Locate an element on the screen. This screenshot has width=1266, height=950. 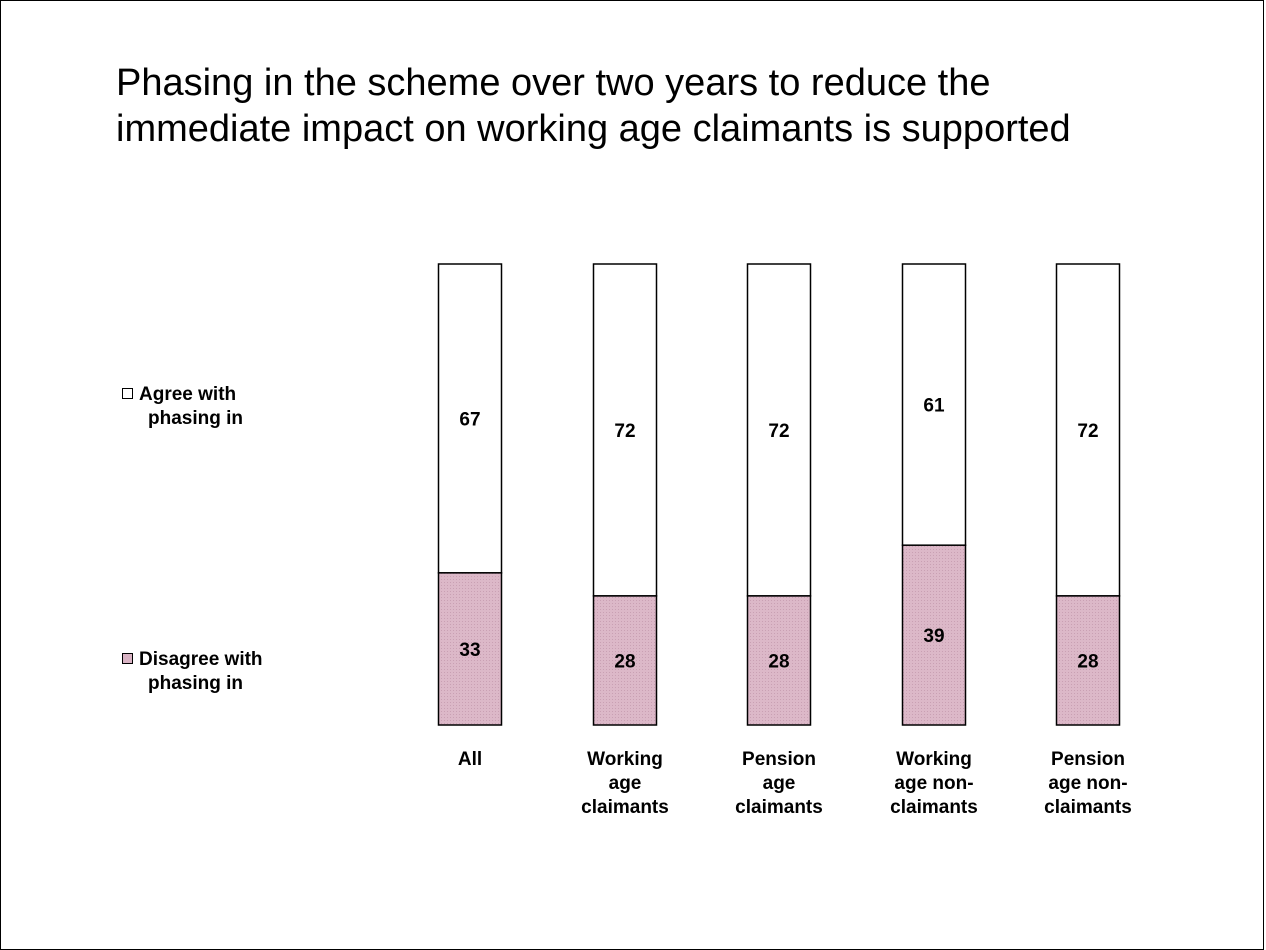
legend-item-agree: Agree with phasing in is located at coordinates (182, 407).